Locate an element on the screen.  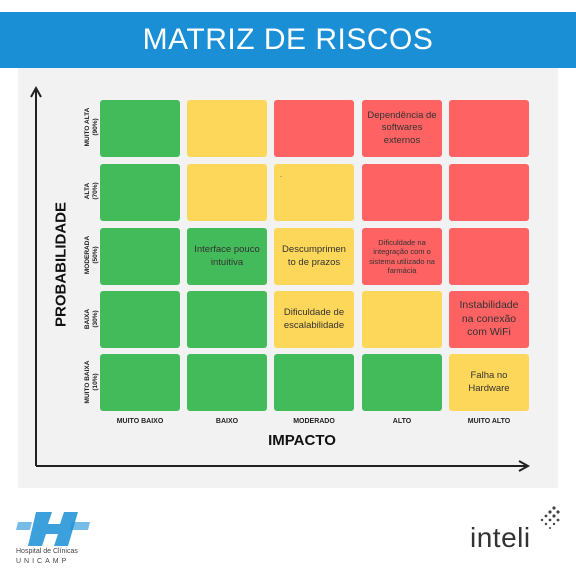
cell-r4-c2 is located at coordinates (314, 382).